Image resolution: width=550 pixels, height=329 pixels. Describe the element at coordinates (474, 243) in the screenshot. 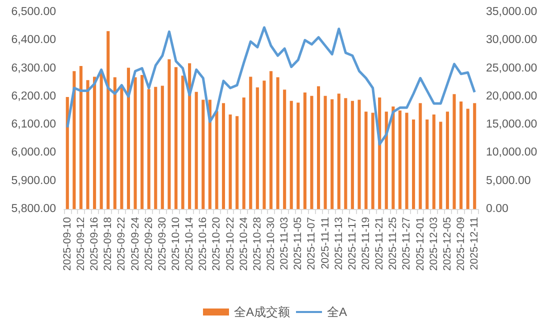

I see `x-tick-label: 2025-12-11` at that location.